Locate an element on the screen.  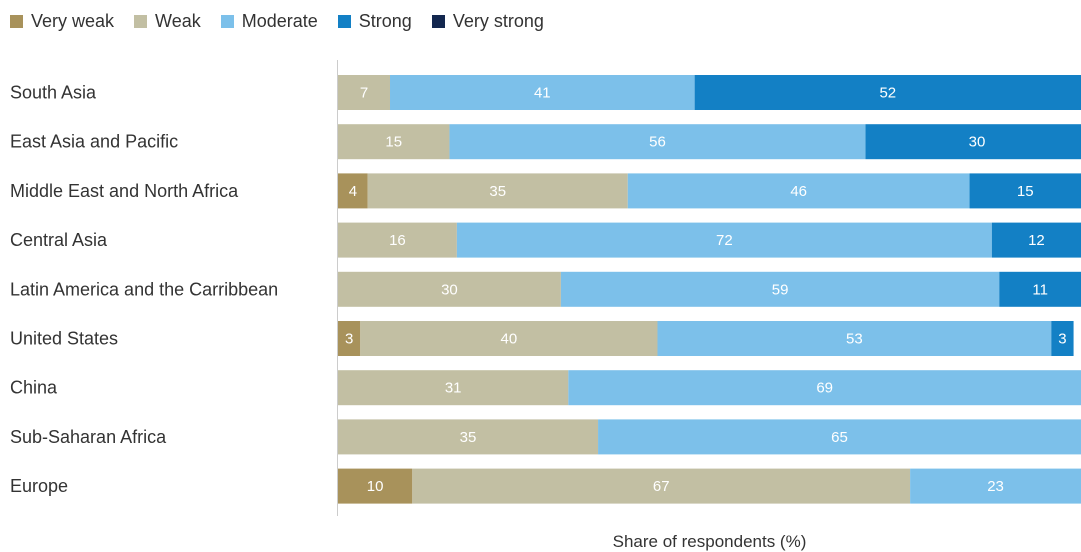
legend-item-very-strong: Very strong is located at coordinates (487, 21).